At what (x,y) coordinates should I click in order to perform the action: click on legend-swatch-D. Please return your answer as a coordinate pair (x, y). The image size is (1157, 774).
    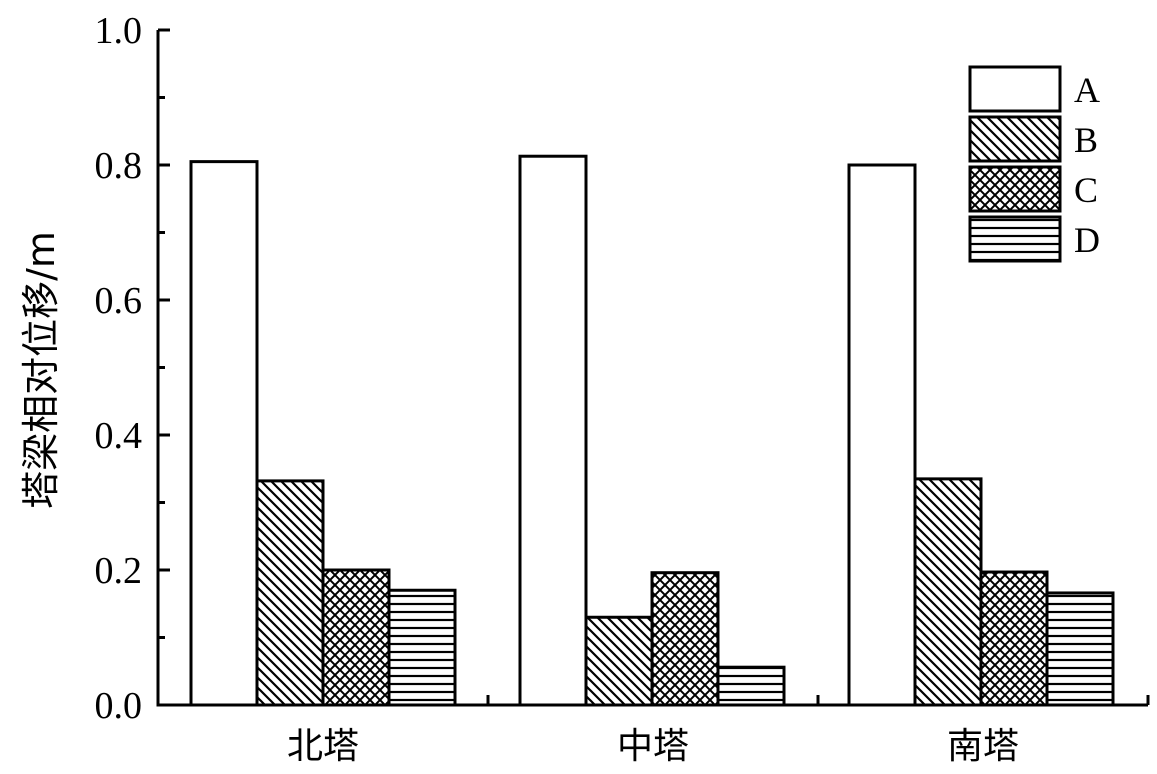
    Looking at the image, I should click on (1015, 239).